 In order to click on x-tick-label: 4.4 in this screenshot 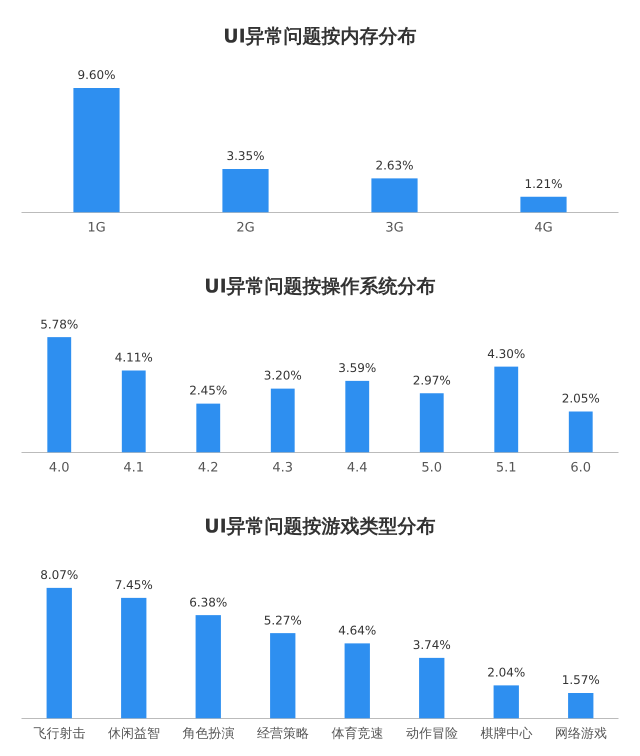, I will do `click(357, 468)`.